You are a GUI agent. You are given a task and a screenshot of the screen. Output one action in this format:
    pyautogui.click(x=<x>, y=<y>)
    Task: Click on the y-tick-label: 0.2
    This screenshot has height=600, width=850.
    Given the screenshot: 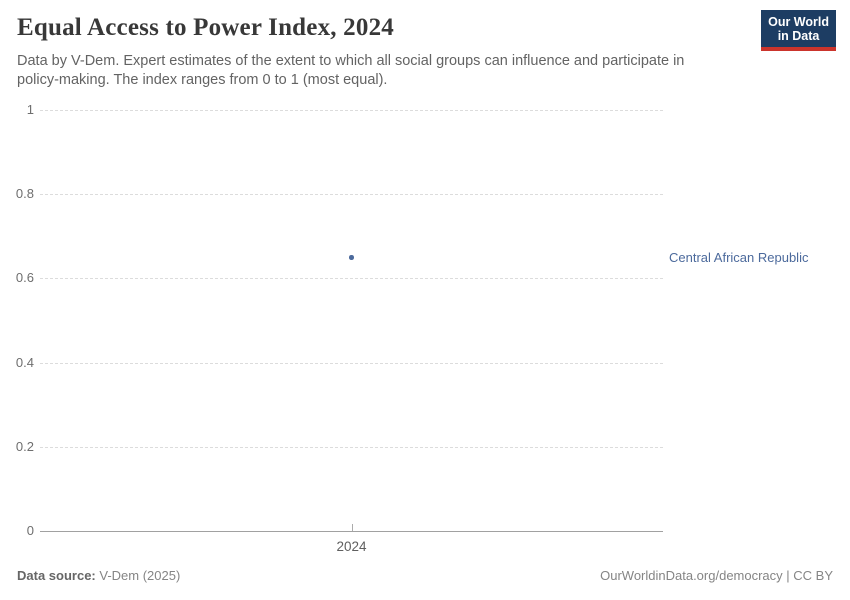 What is the action you would take?
    pyautogui.click(x=24, y=446)
    